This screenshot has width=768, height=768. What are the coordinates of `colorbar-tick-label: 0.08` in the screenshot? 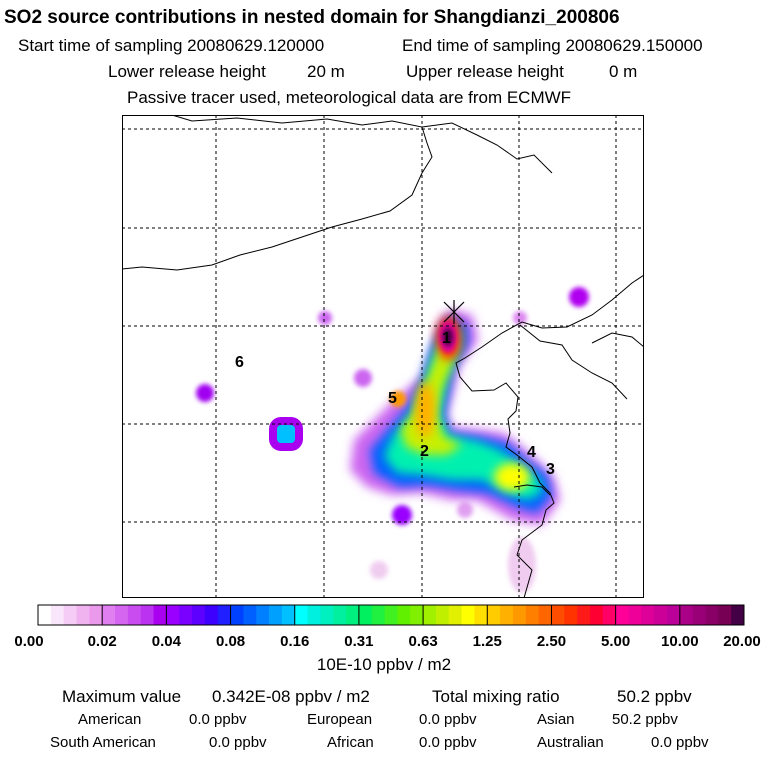 It's located at (230, 641).